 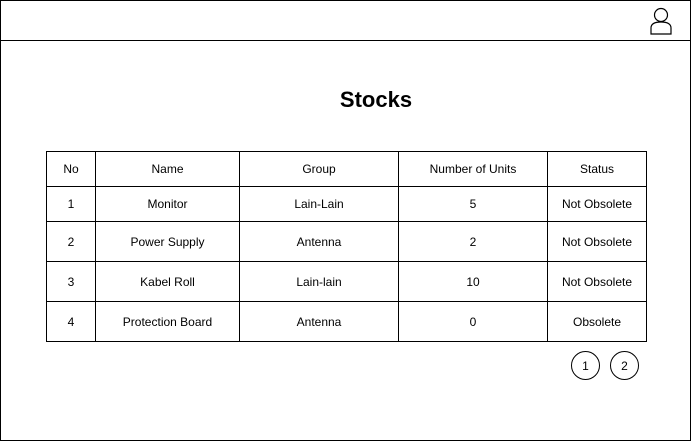 What do you see at coordinates (473, 321) in the screenshot?
I see `cell-units: 0` at bounding box center [473, 321].